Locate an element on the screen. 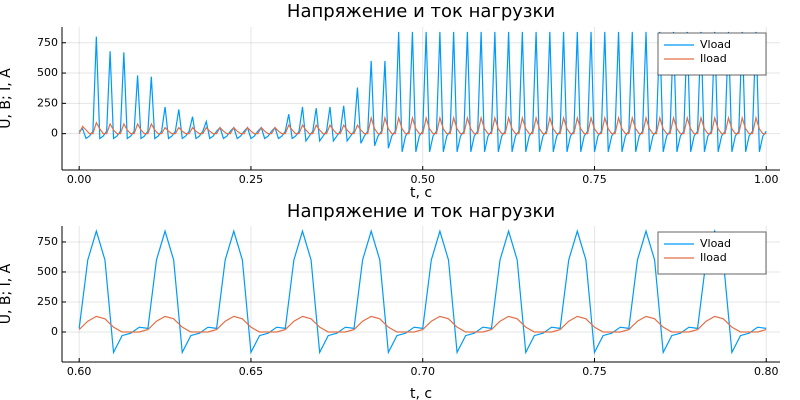 The height and width of the screenshot is (400, 800). x-tick-label: 0.70 is located at coordinates (422, 371).